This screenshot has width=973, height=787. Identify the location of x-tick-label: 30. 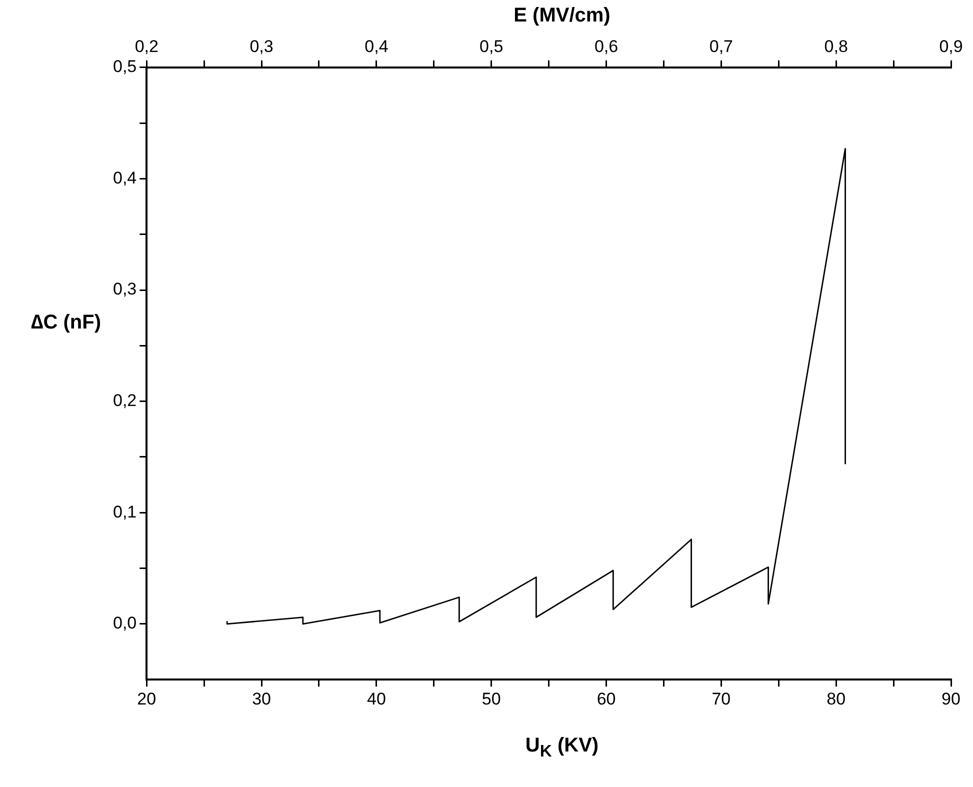
(262, 698).